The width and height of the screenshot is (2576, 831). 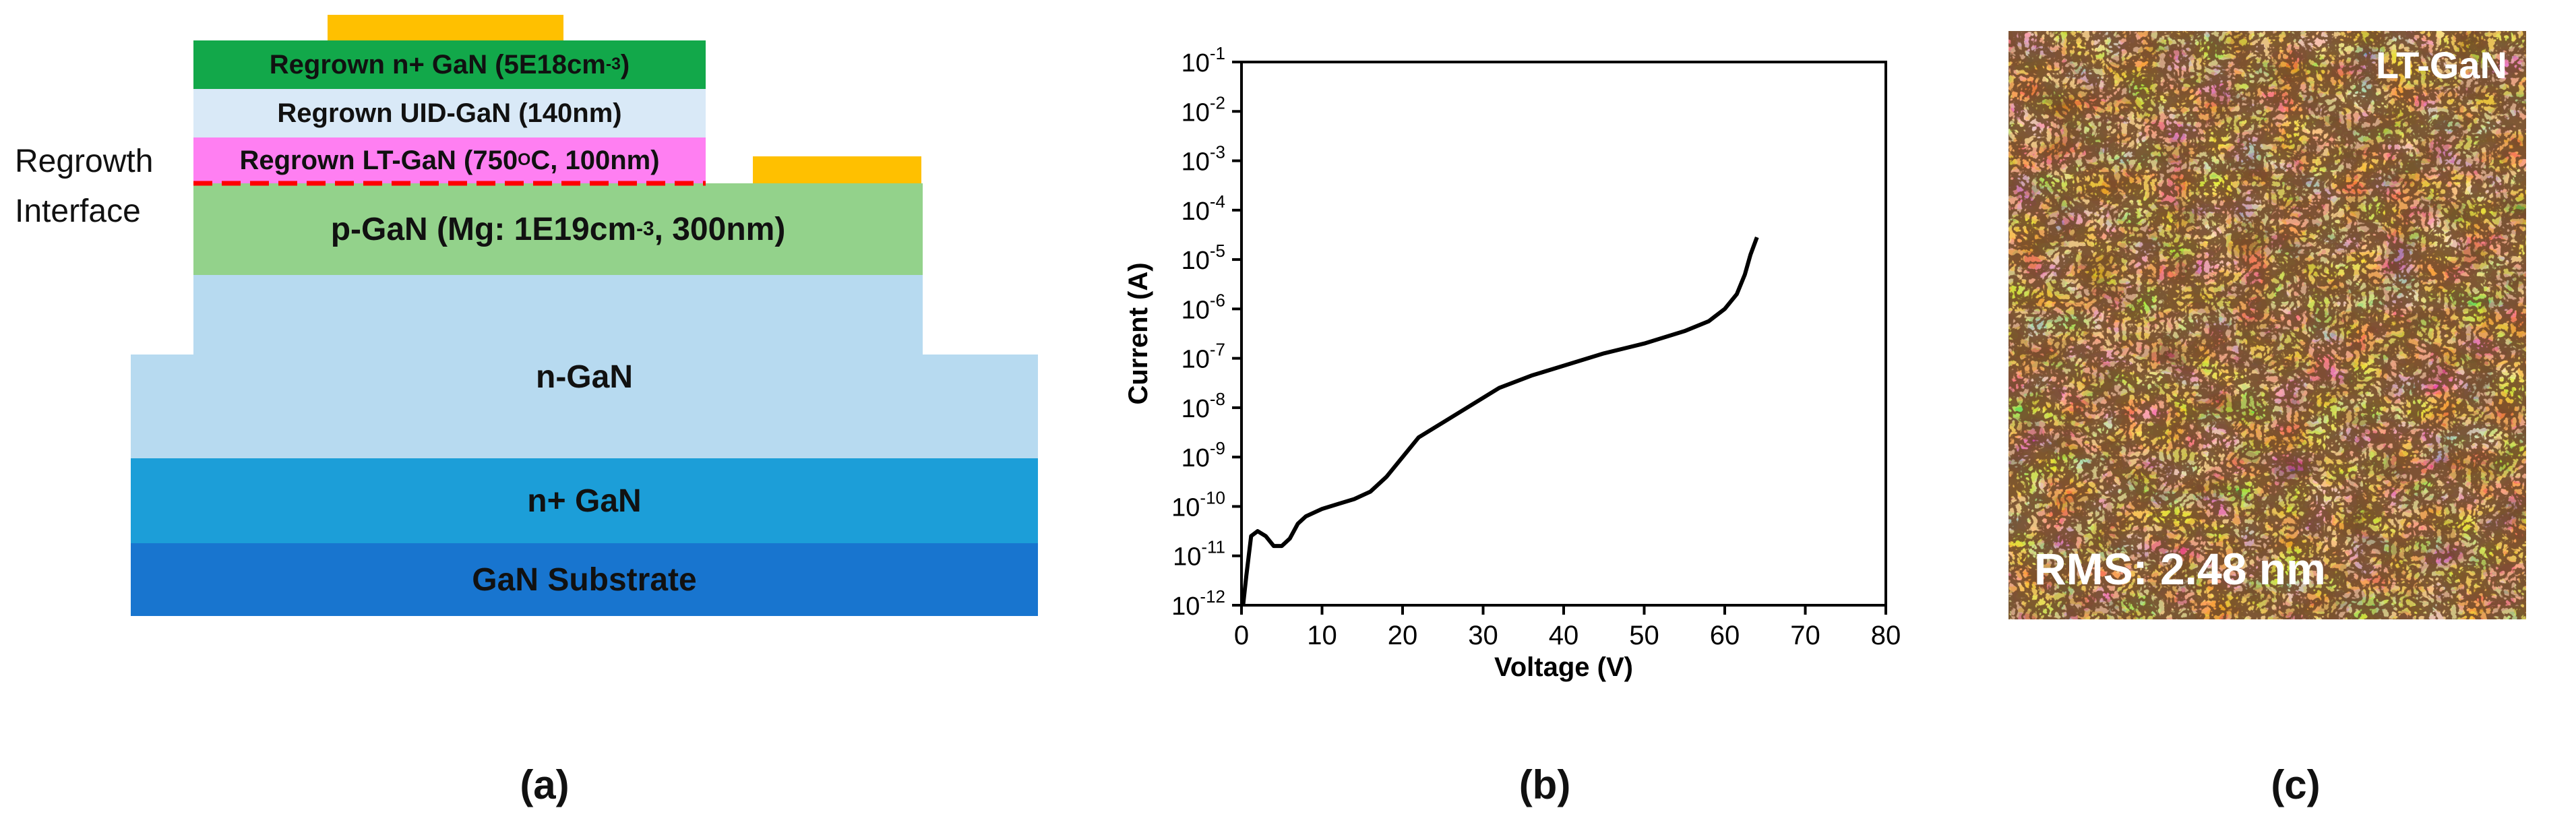 I want to click on y-tick-label: 10⁻³, so click(x=1204, y=159).